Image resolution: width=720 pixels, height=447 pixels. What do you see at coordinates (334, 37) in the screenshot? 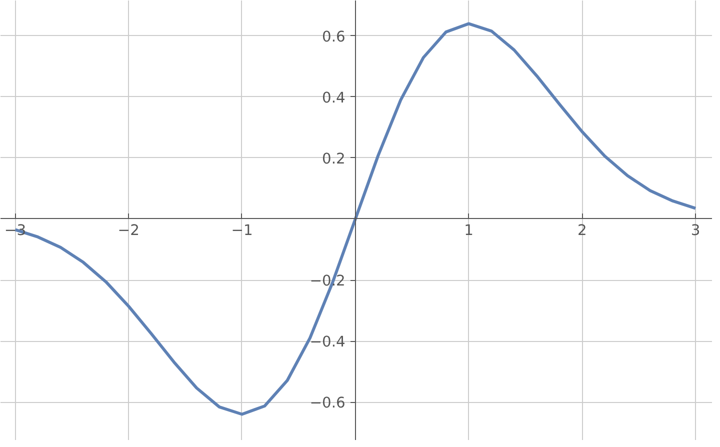
I see `y-tick-label: 0.6` at bounding box center [334, 37].